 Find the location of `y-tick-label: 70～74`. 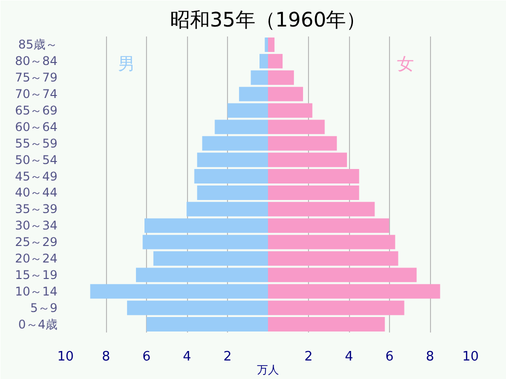

y-tick-label: 70～74 is located at coordinates (36, 94).